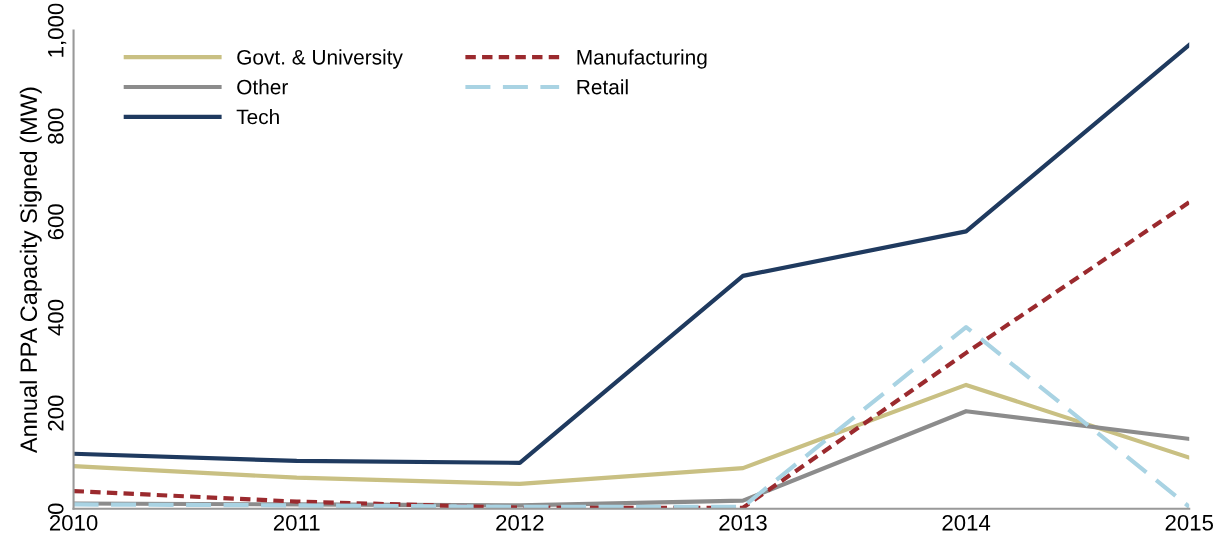 This screenshot has width=1226, height=556. Describe the element at coordinates (296, 522) in the screenshot. I see `x-tick-label: 2011` at that location.